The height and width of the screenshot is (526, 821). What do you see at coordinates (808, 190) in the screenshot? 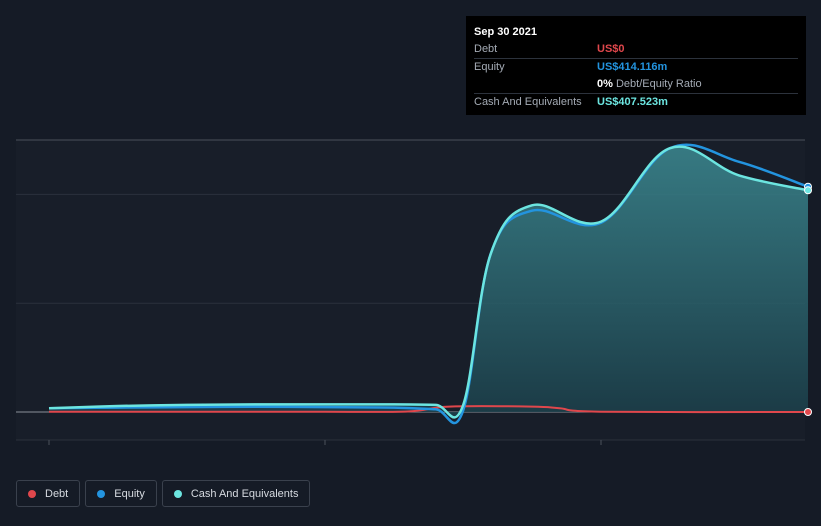
I see `cash-end-marker` at bounding box center [808, 190].